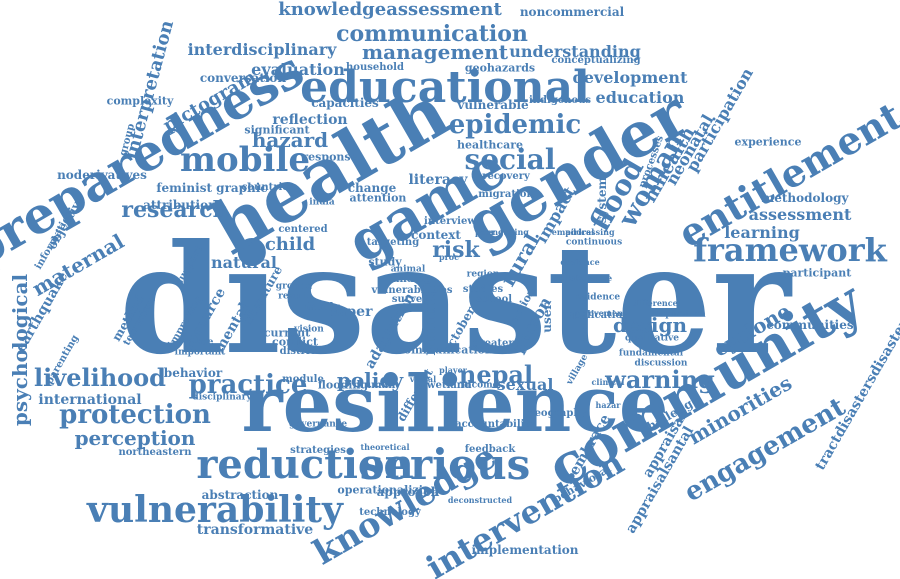 The image size is (900, 579). I want to click on cloud-word: healthcare, so click(490, 145).